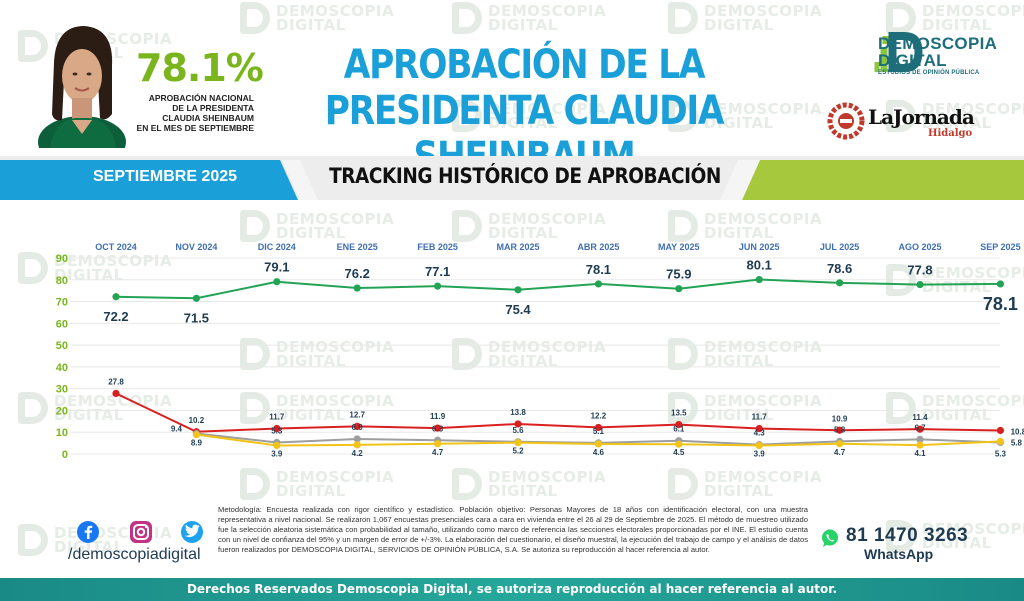 This screenshot has height=601, width=1024. I want to click on instagram-icon, so click(141, 532).